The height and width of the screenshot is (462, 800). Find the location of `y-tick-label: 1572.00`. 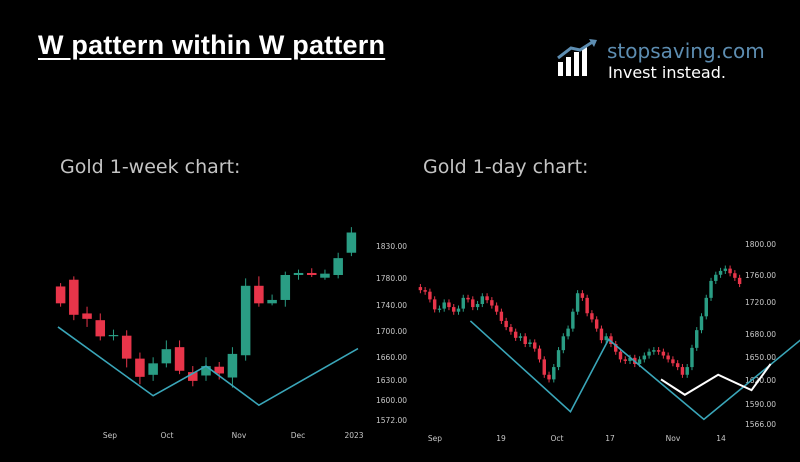

y-tick-label: 1572.00 is located at coordinates (391, 420).